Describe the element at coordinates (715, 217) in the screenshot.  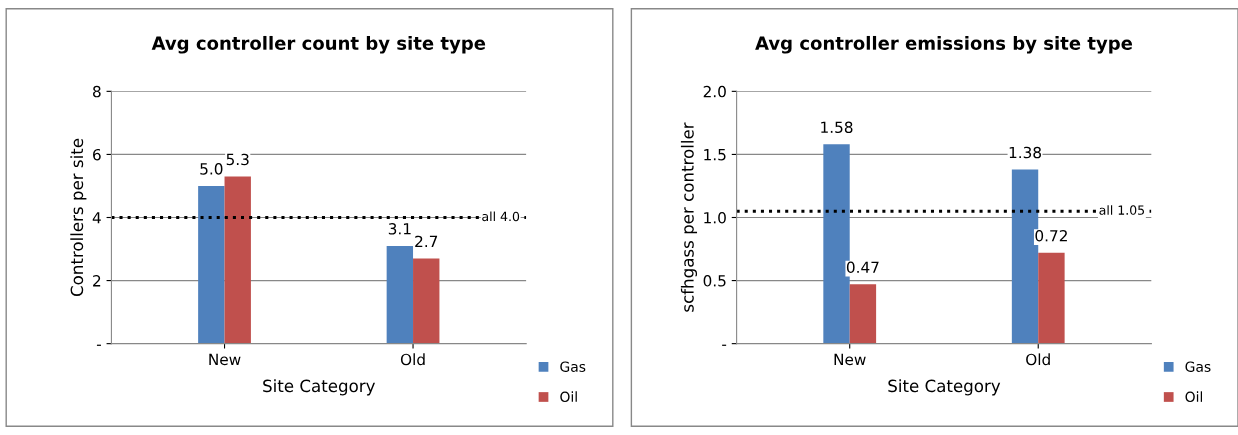
I see `y-tick-label: 1.0` at that location.